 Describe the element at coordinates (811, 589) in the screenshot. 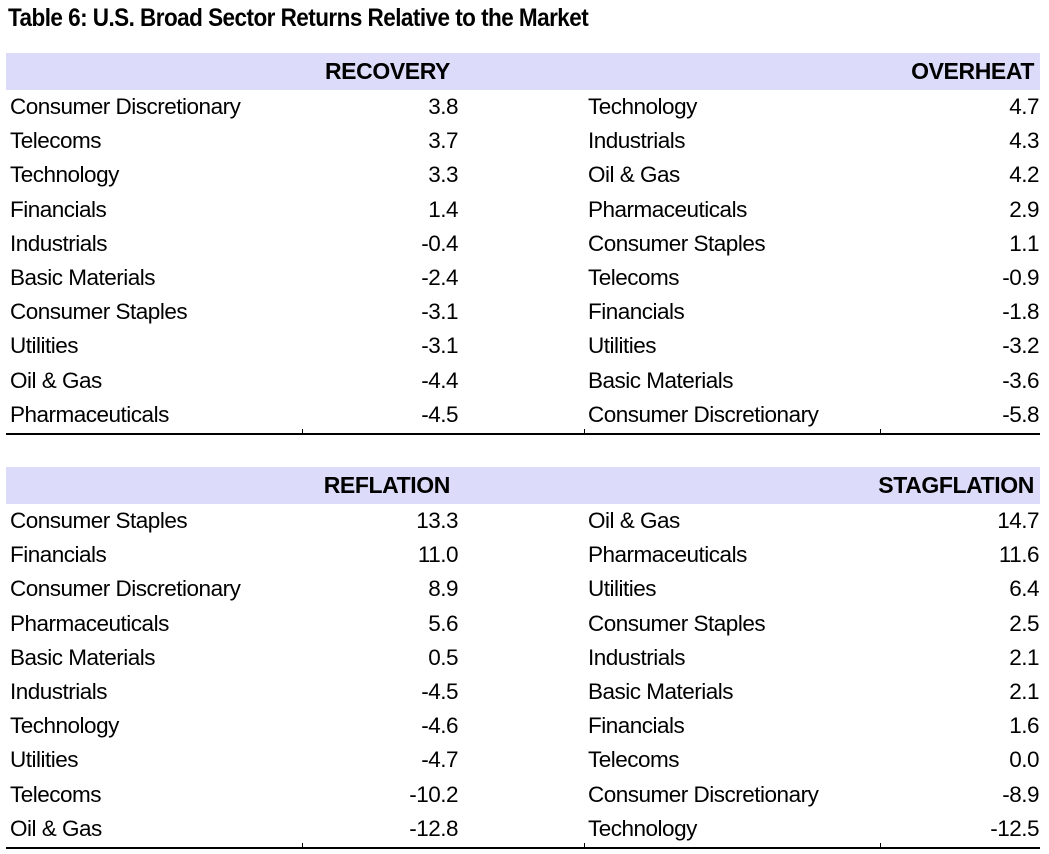

I see `table-row: Utilities 6.4` at that location.